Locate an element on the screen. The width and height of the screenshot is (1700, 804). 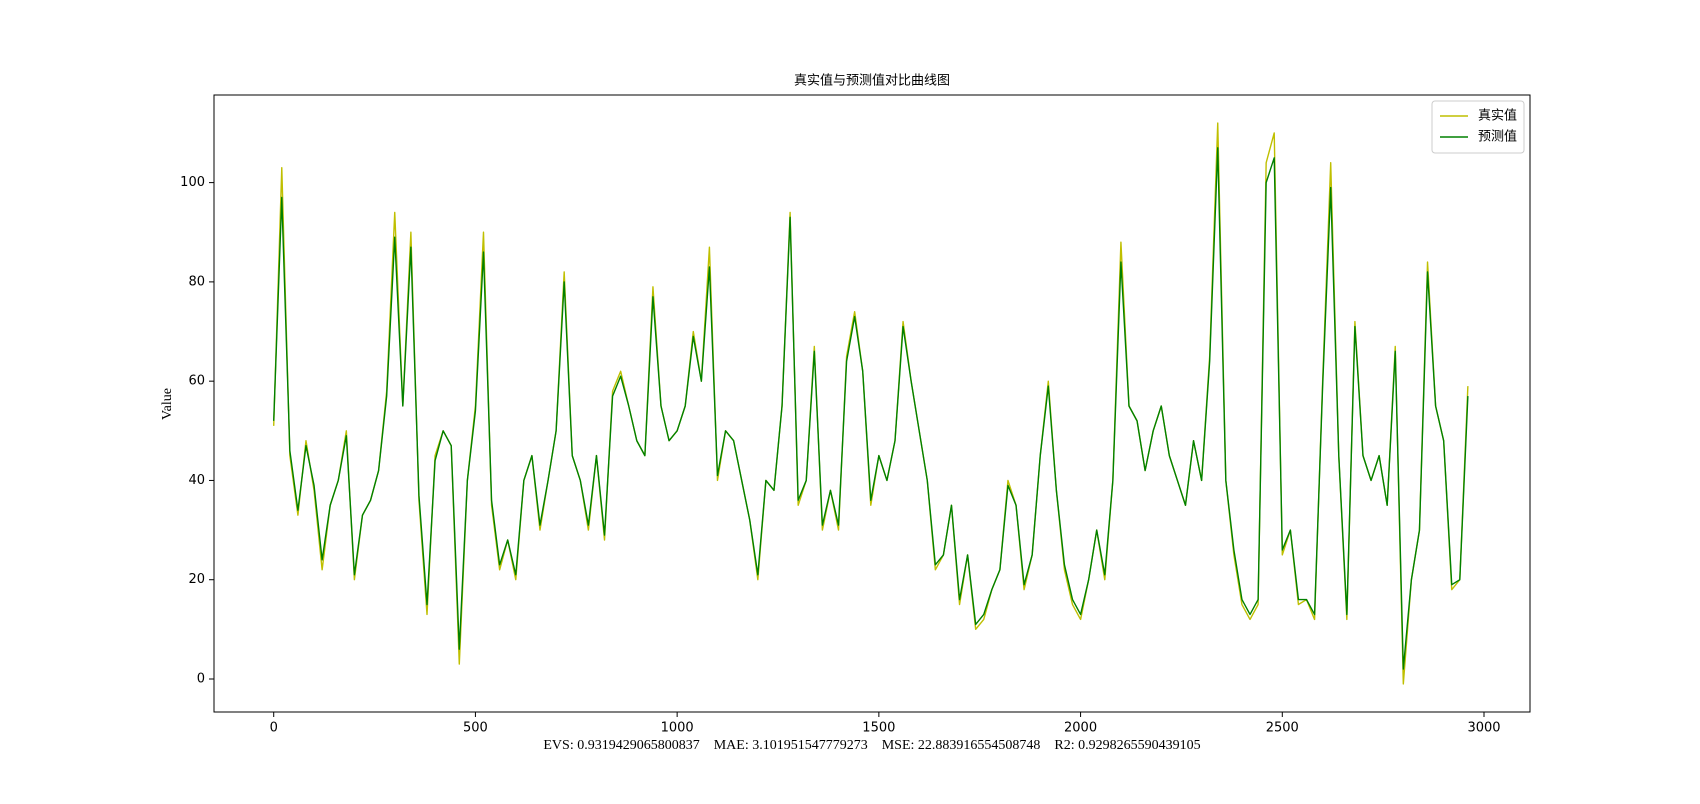
y-tick-label: 0 is located at coordinates (201, 678).